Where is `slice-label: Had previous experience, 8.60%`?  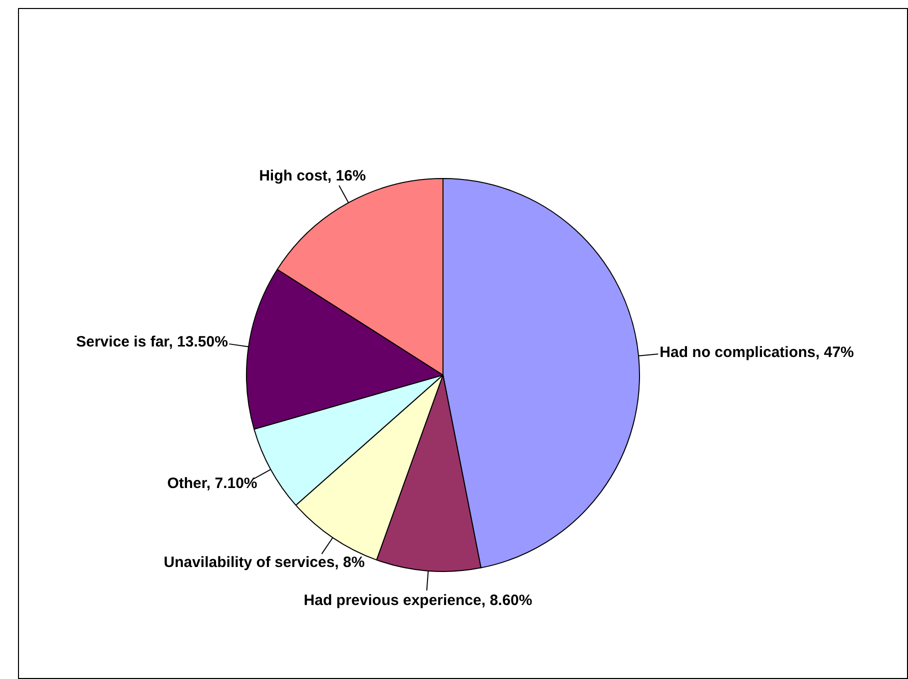
slice-label: Had previous experience, 8.60% is located at coordinates (418, 601).